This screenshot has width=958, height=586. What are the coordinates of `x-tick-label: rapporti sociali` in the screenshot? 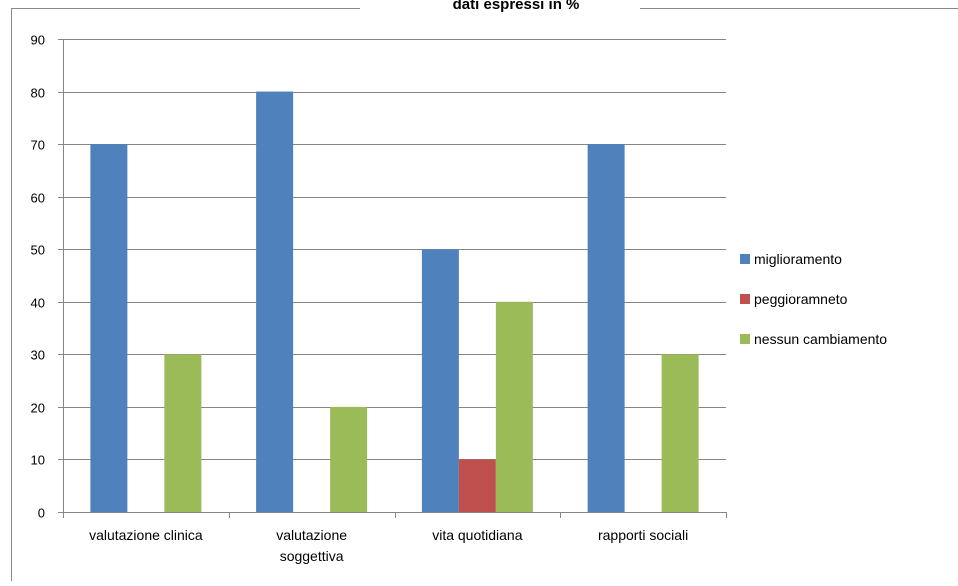 It's located at (643, 535).